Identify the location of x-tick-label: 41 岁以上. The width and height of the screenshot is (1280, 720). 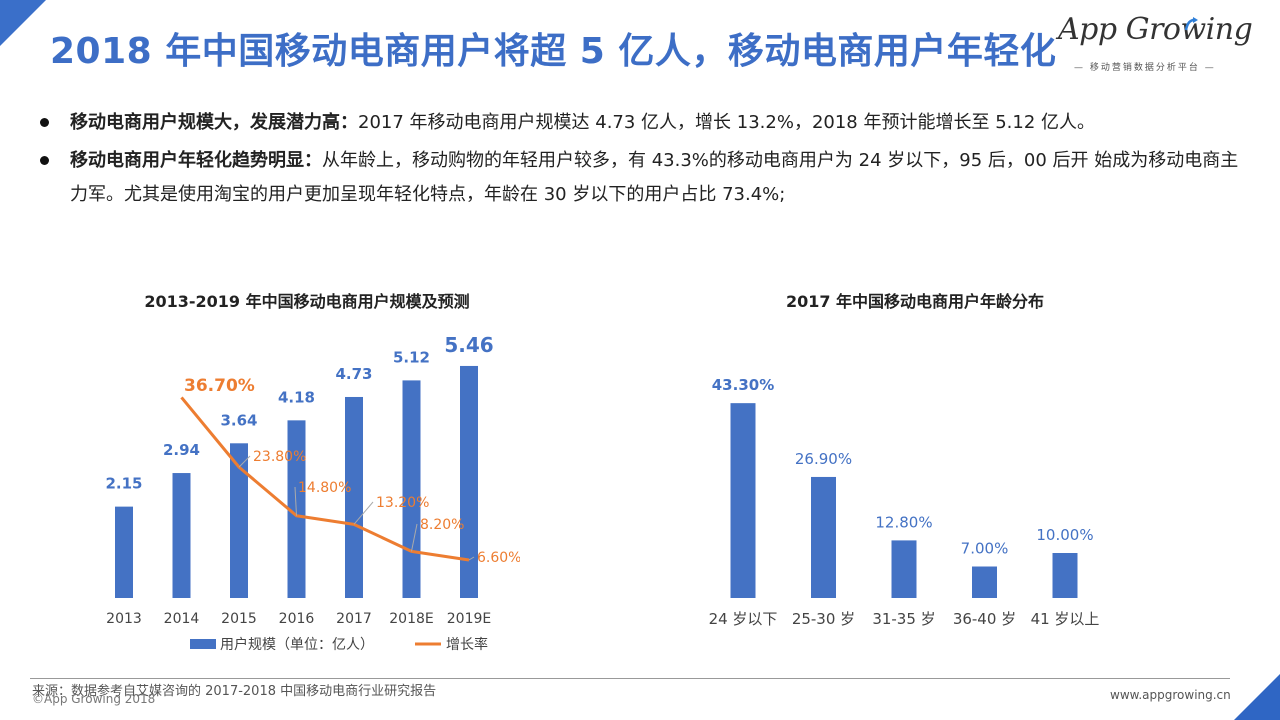
(1065, 619).